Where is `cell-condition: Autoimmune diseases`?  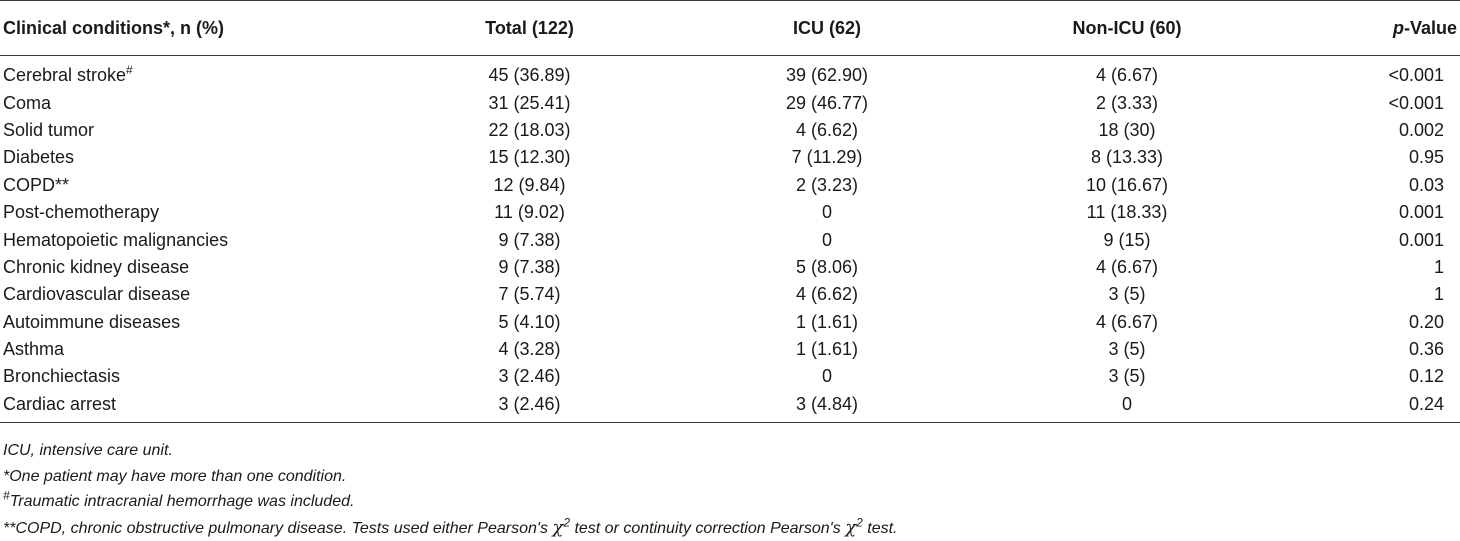 cell-condition: Autoimmune diseases is located at coordinates (191, 322).